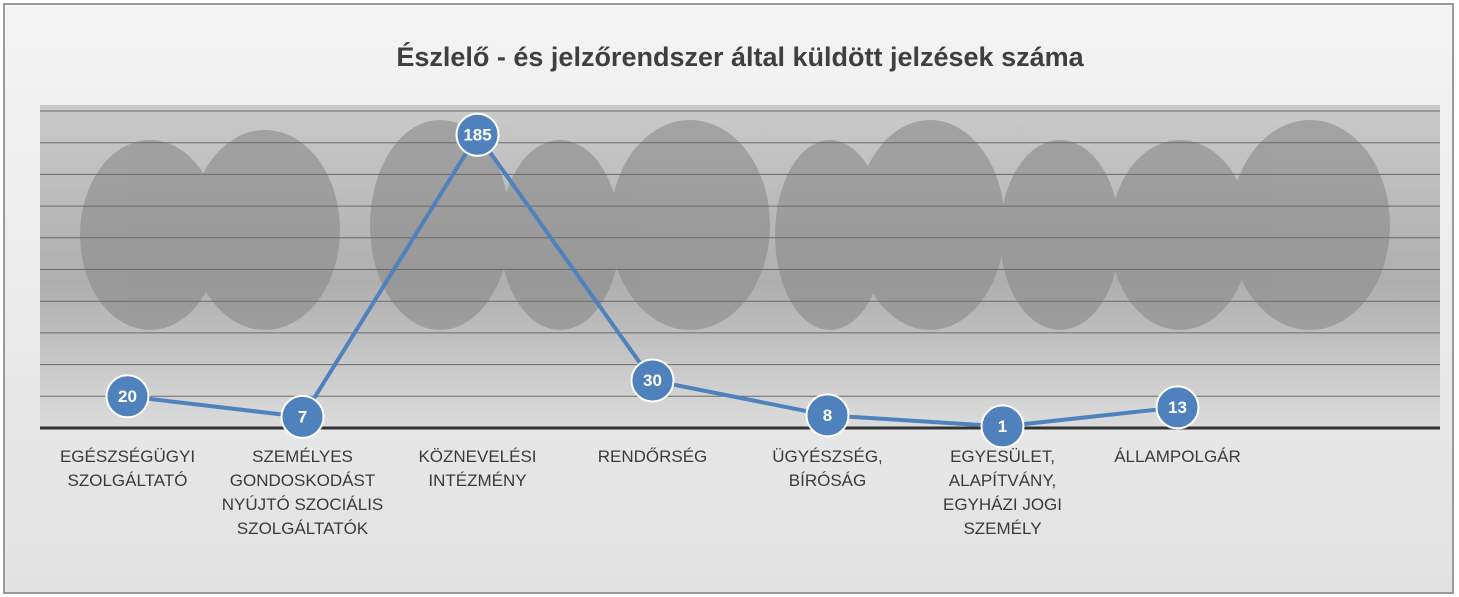  I want to click on data-label: 8, so click(827, 415).